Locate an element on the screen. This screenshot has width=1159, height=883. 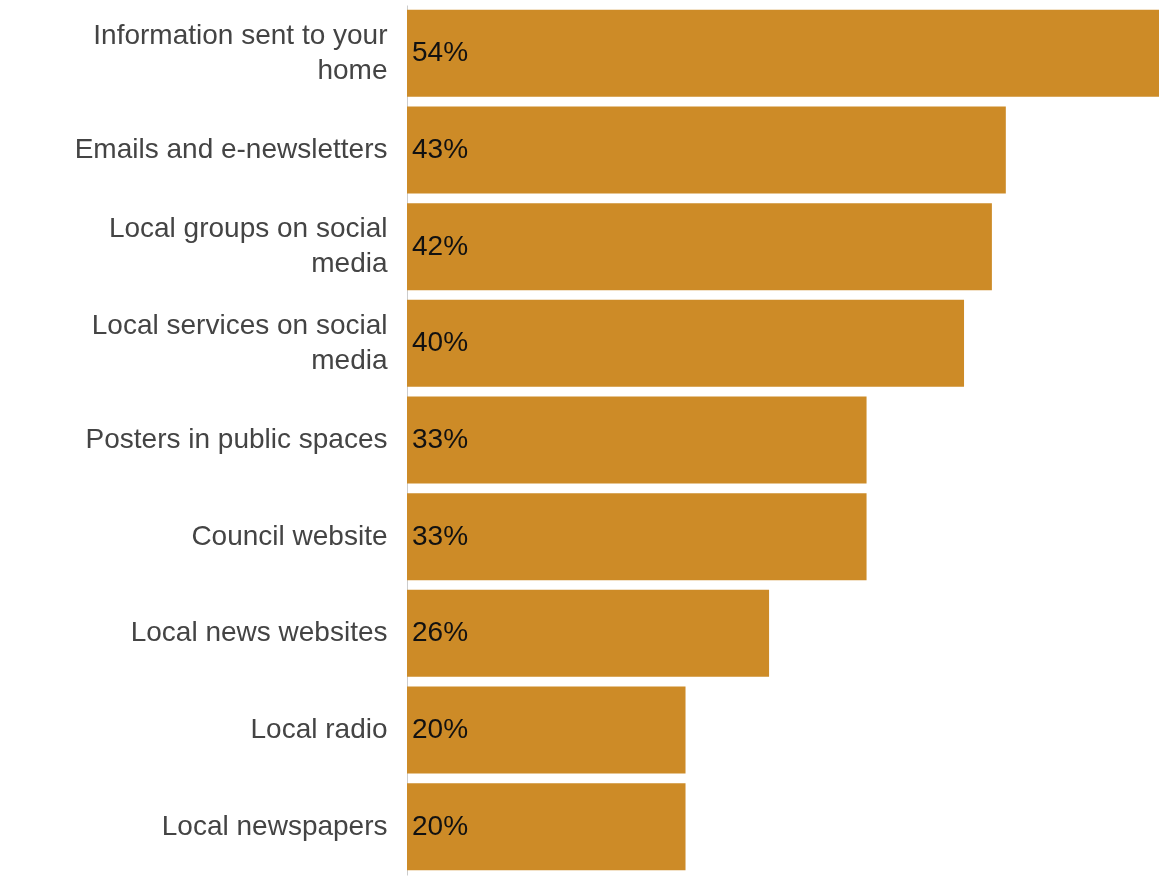
y-tick-label: Local radio is located at coordinates (319, 728).